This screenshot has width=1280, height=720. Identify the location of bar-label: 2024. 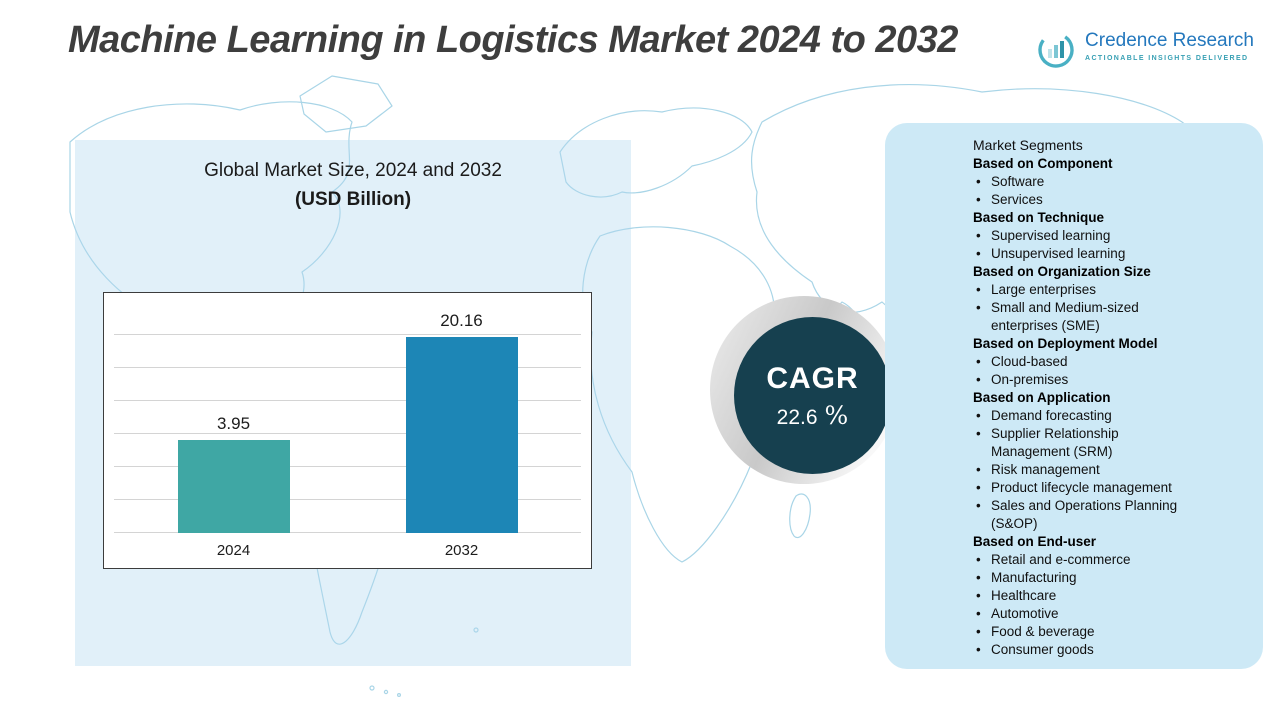
(233, 550).